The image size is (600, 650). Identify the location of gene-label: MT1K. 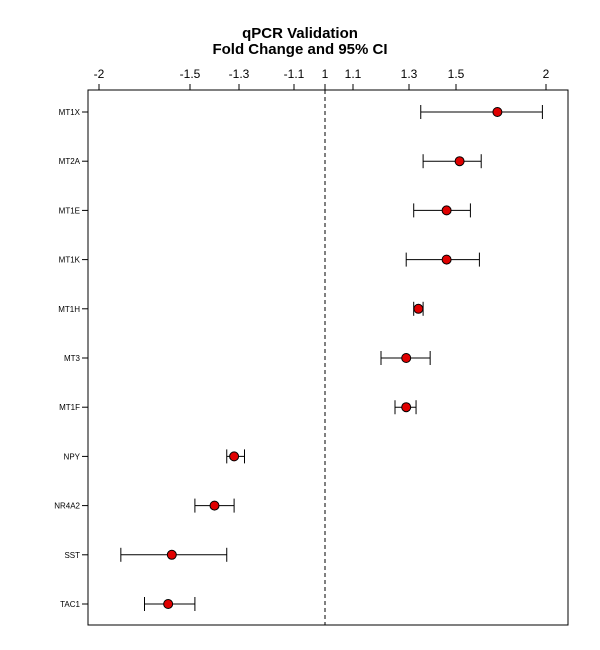
(70, 260).